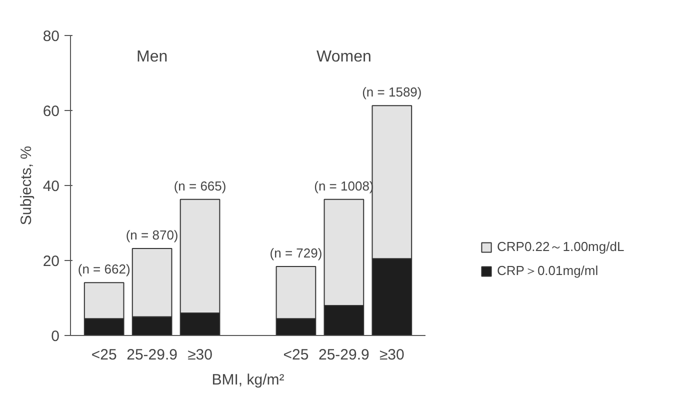 The width and height of the screenshot is (698, 415). What do you see at coordinates (560, 247) in the screenshot?
I see `legend-label: CRP0.22～1.00mg/dL` at bounding box center [560, 247].